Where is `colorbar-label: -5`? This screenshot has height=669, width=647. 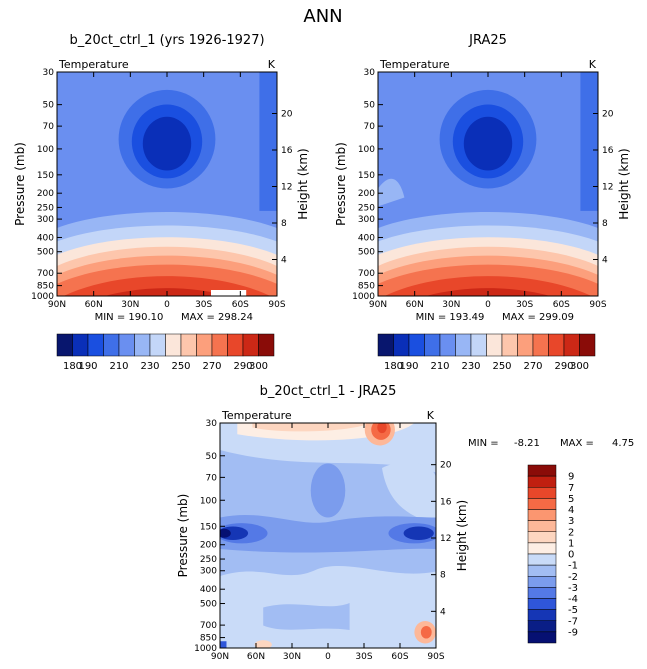 colorbar-label: -5 is located at coordinates (573, 610).